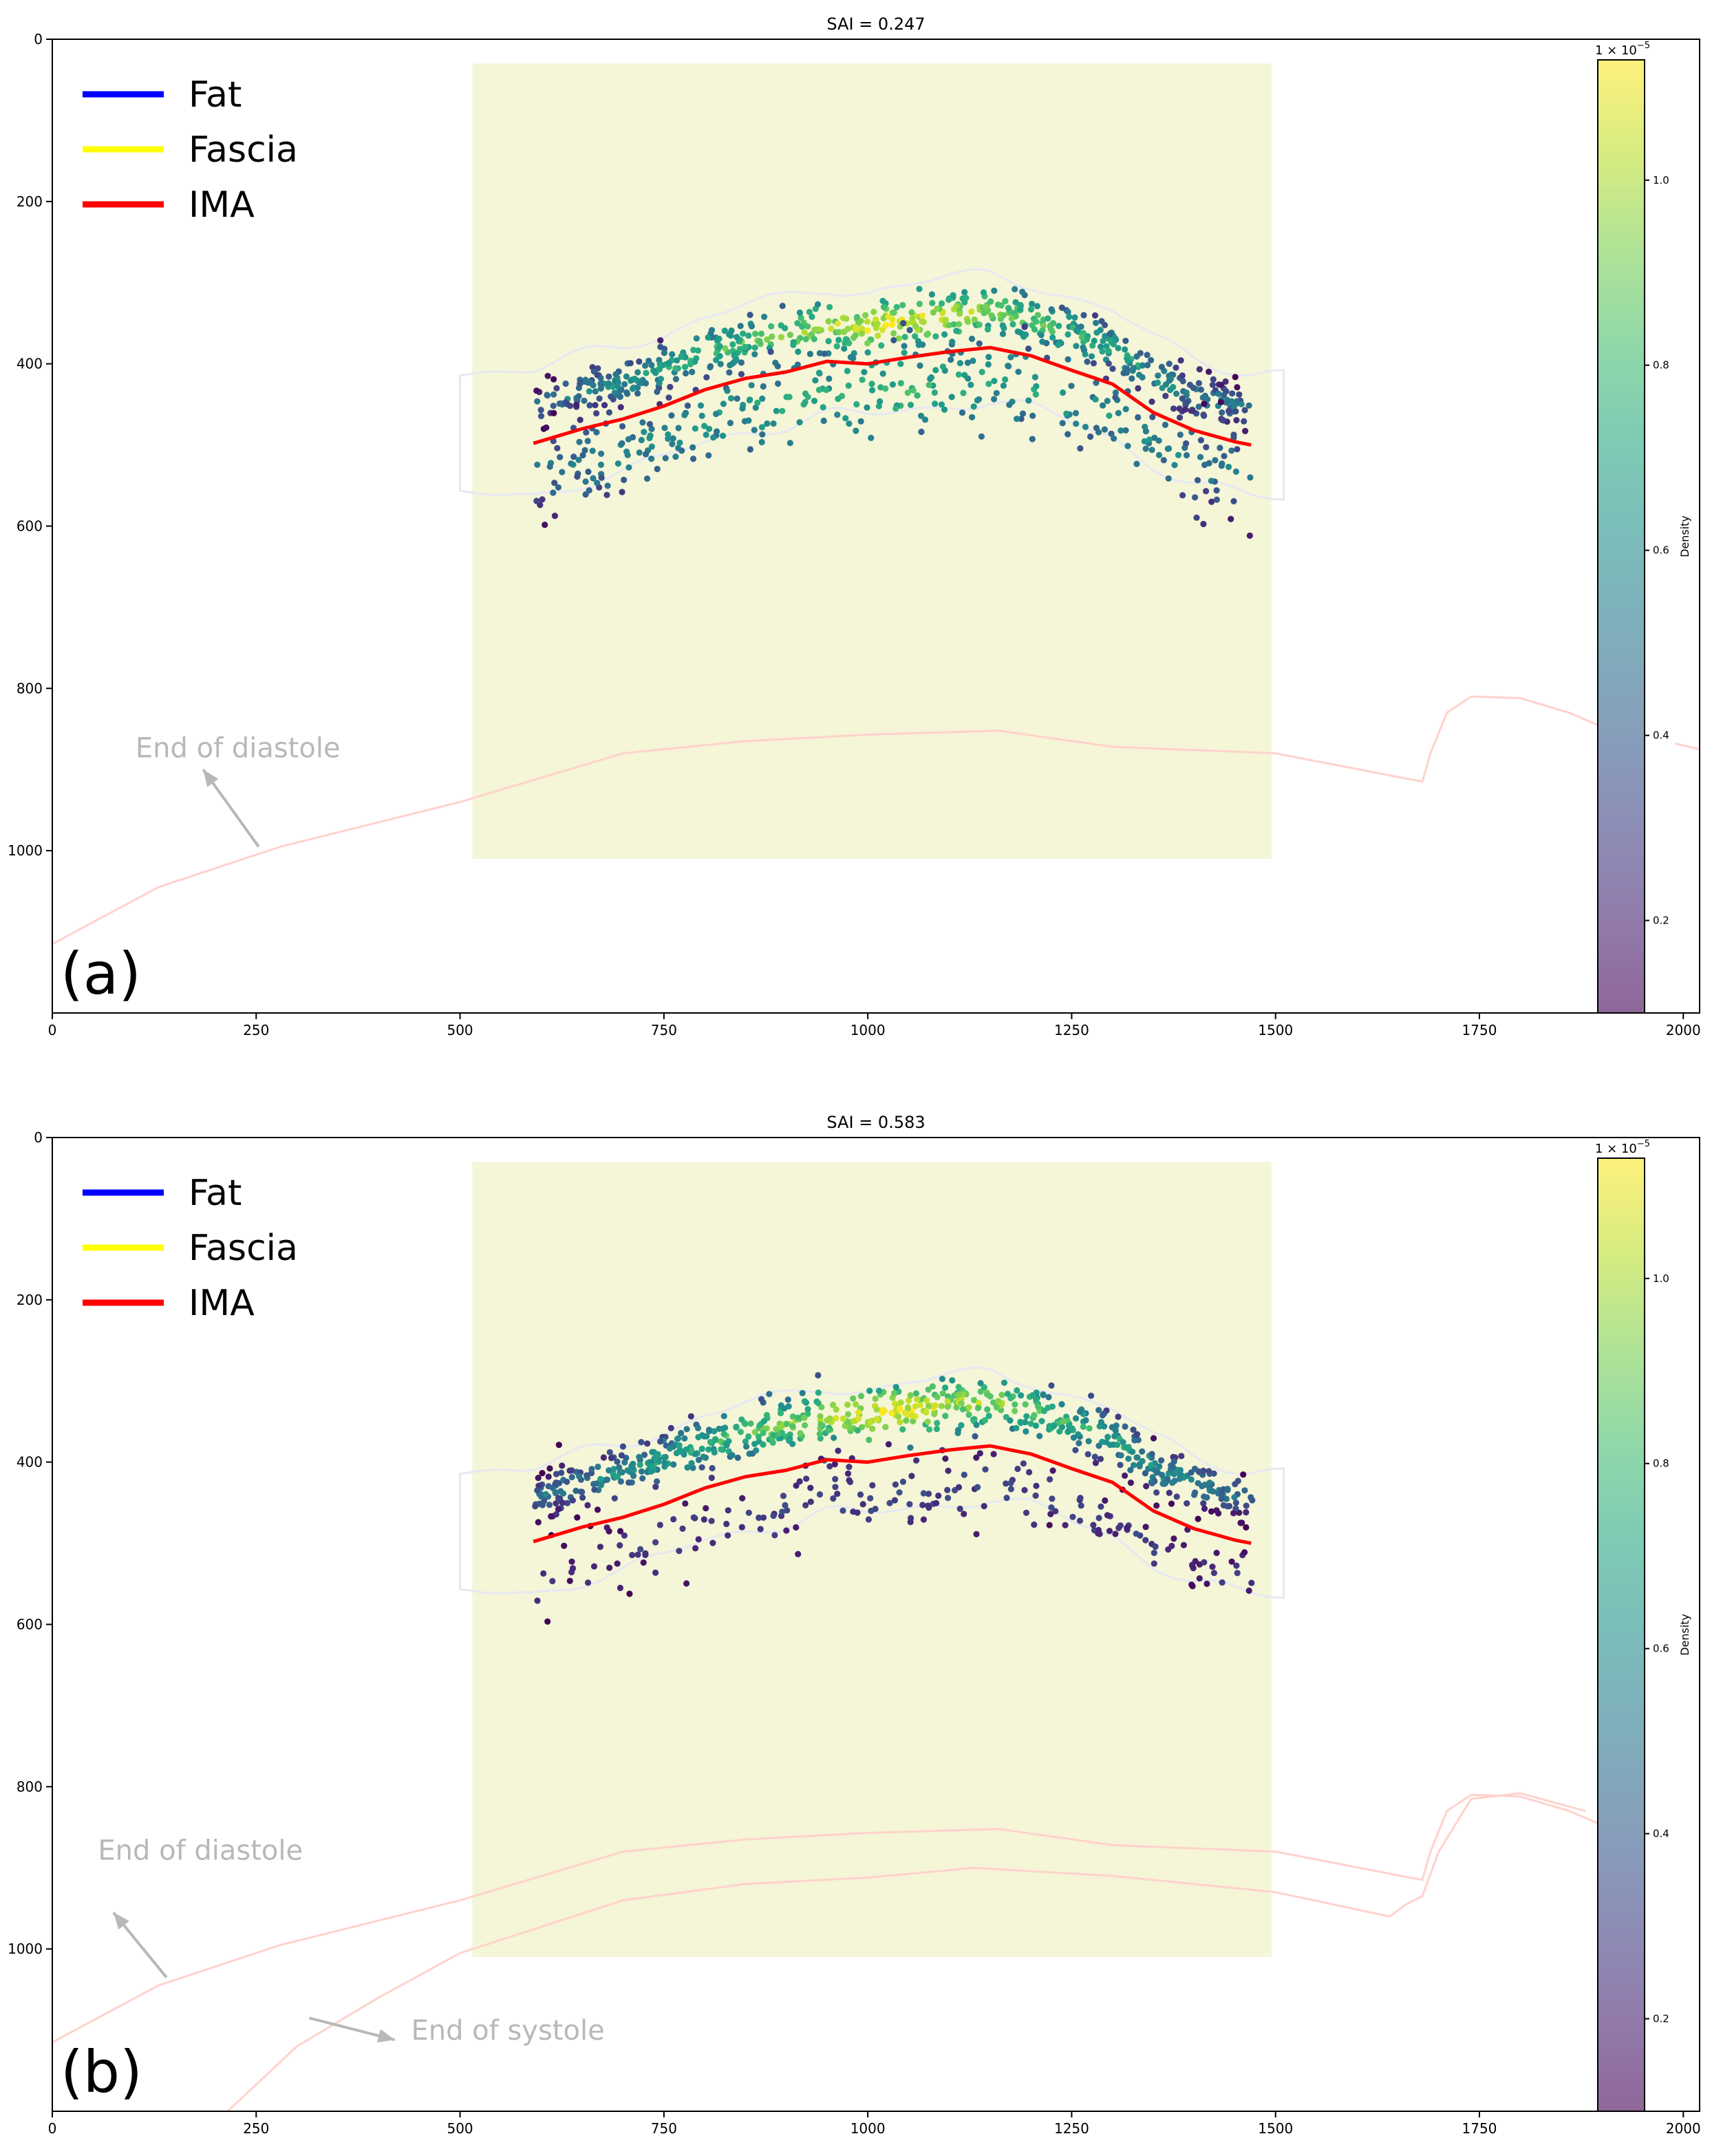 The image size is (1712, 2156). What do you see at coordinates (211, 778) in the screenshot?
I see `annotation-arrow-head` at bounding box center [211, 778].